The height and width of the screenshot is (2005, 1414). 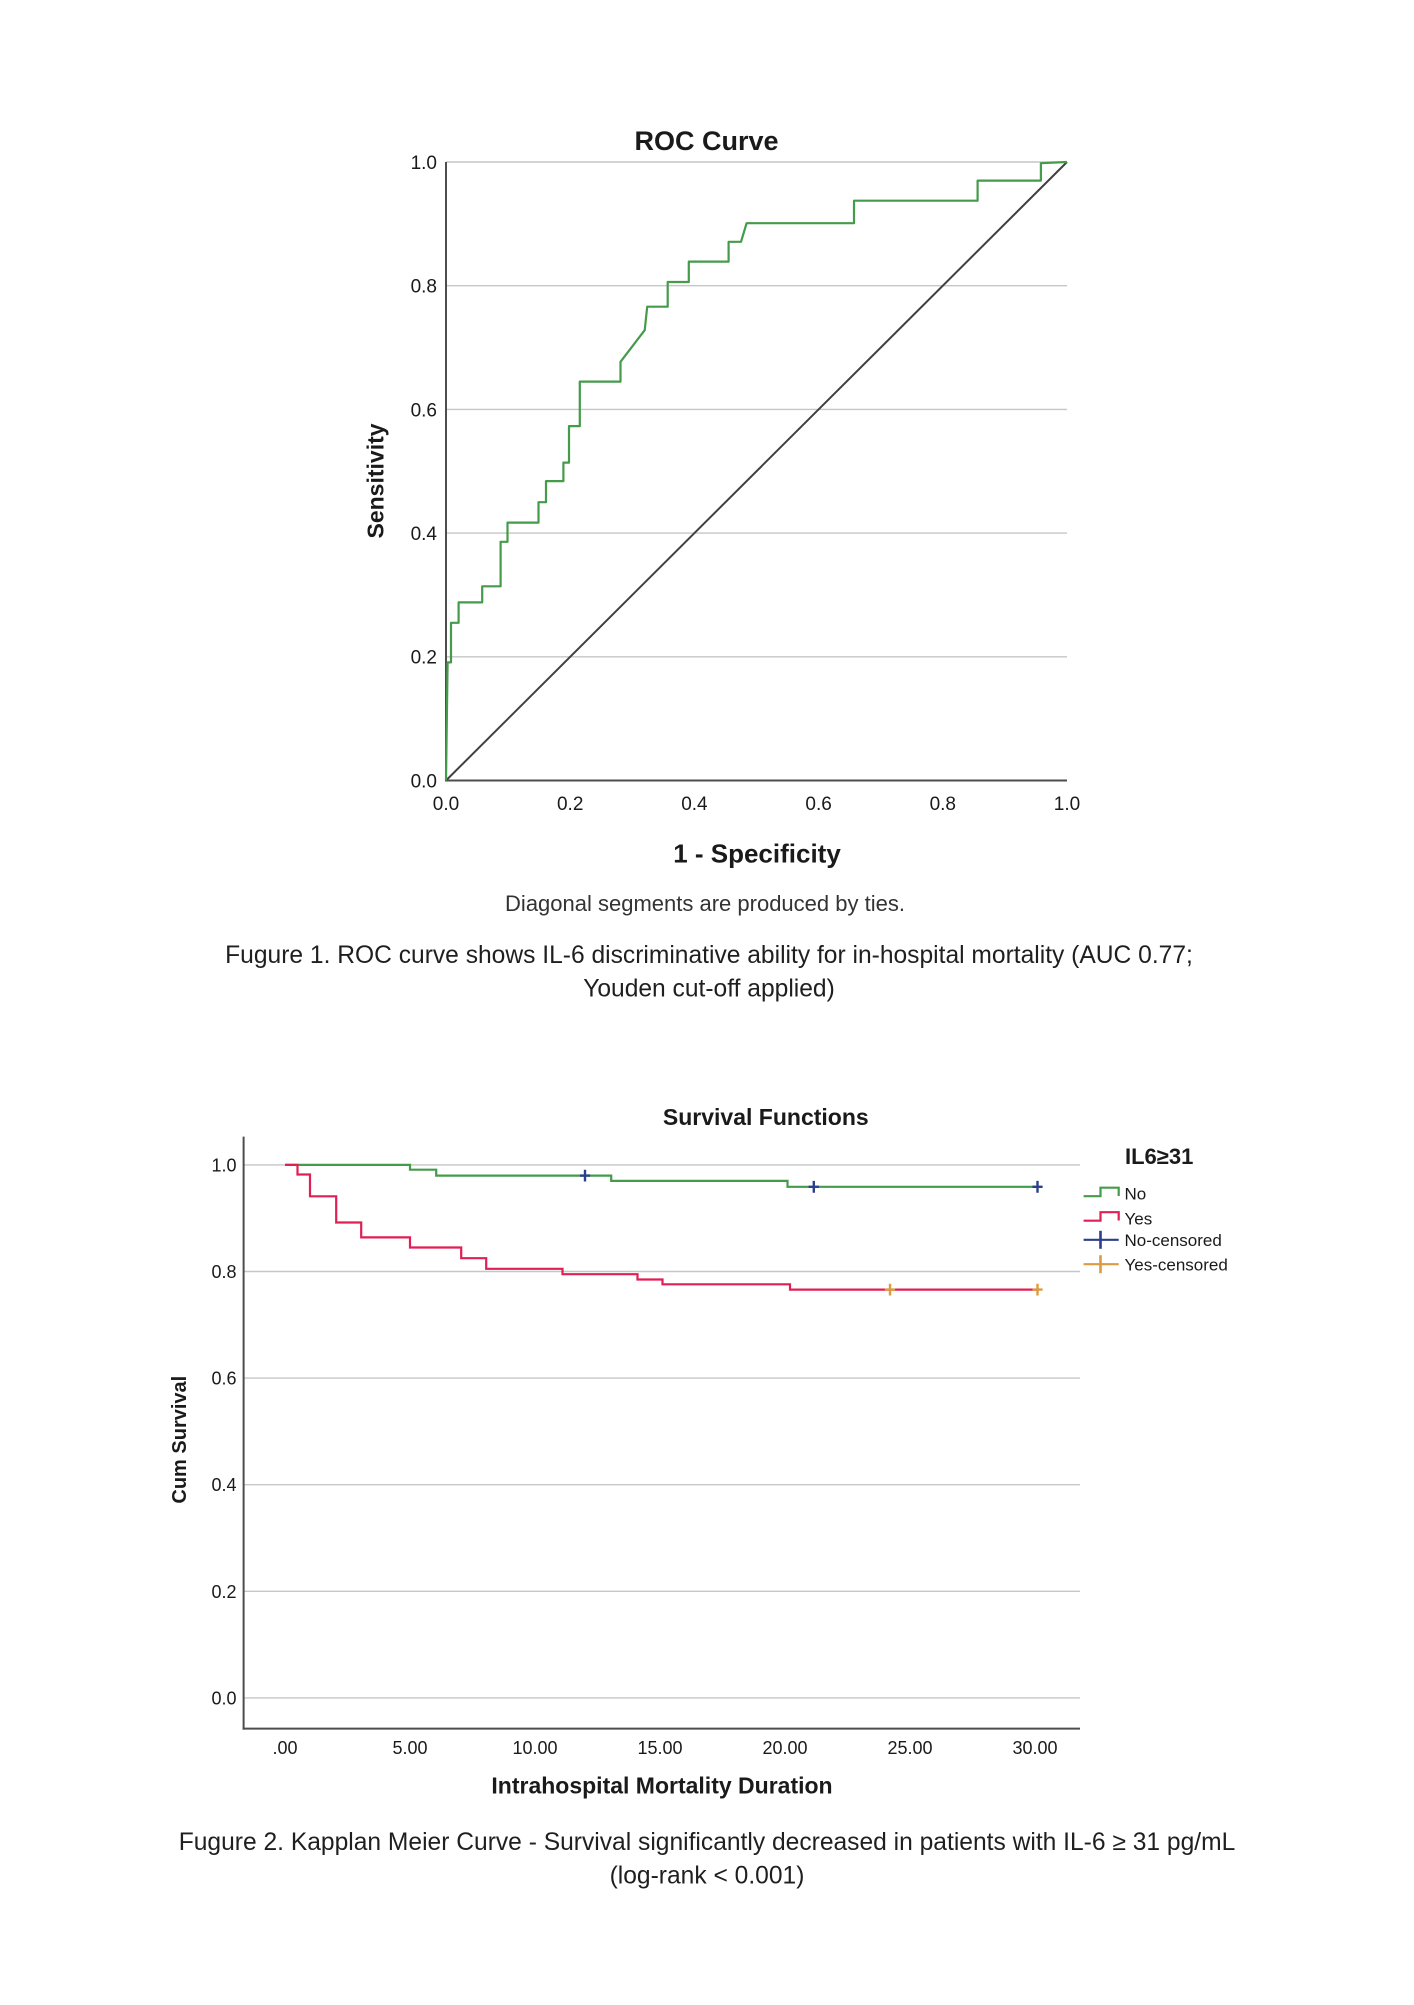 What do you see at coordinates (1034, 1748) in the screenshot?
I see `svg-text: 30.00` at bounding box center [1034, 1748].